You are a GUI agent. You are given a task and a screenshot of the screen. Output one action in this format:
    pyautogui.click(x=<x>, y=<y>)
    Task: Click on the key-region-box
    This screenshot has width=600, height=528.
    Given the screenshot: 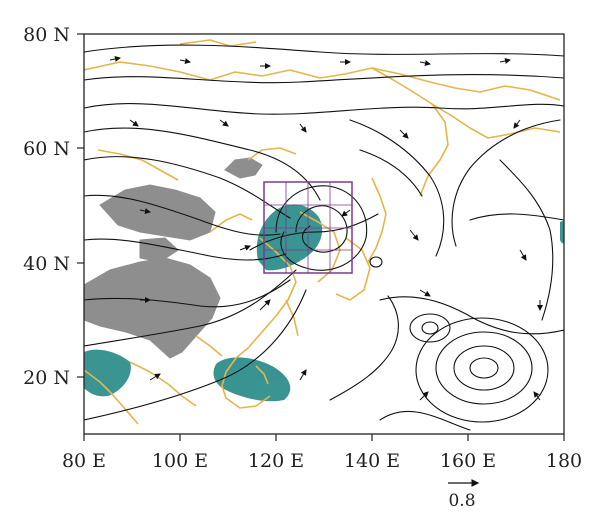 What is the action you would take?
    pyautogui.click(x=308, y=227)
    